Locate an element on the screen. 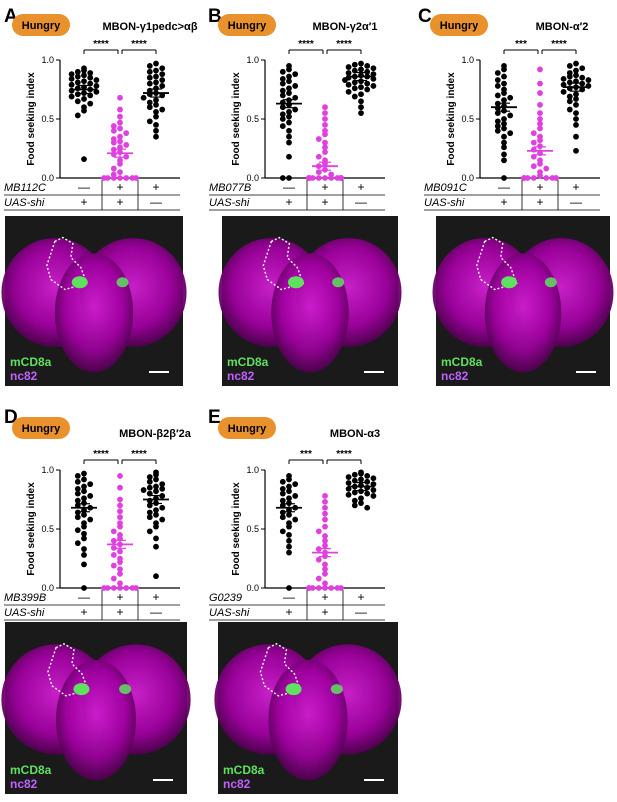 This screenshot has width=617, height=802. condition-label: Hungry is located at coordinates (459, 26).